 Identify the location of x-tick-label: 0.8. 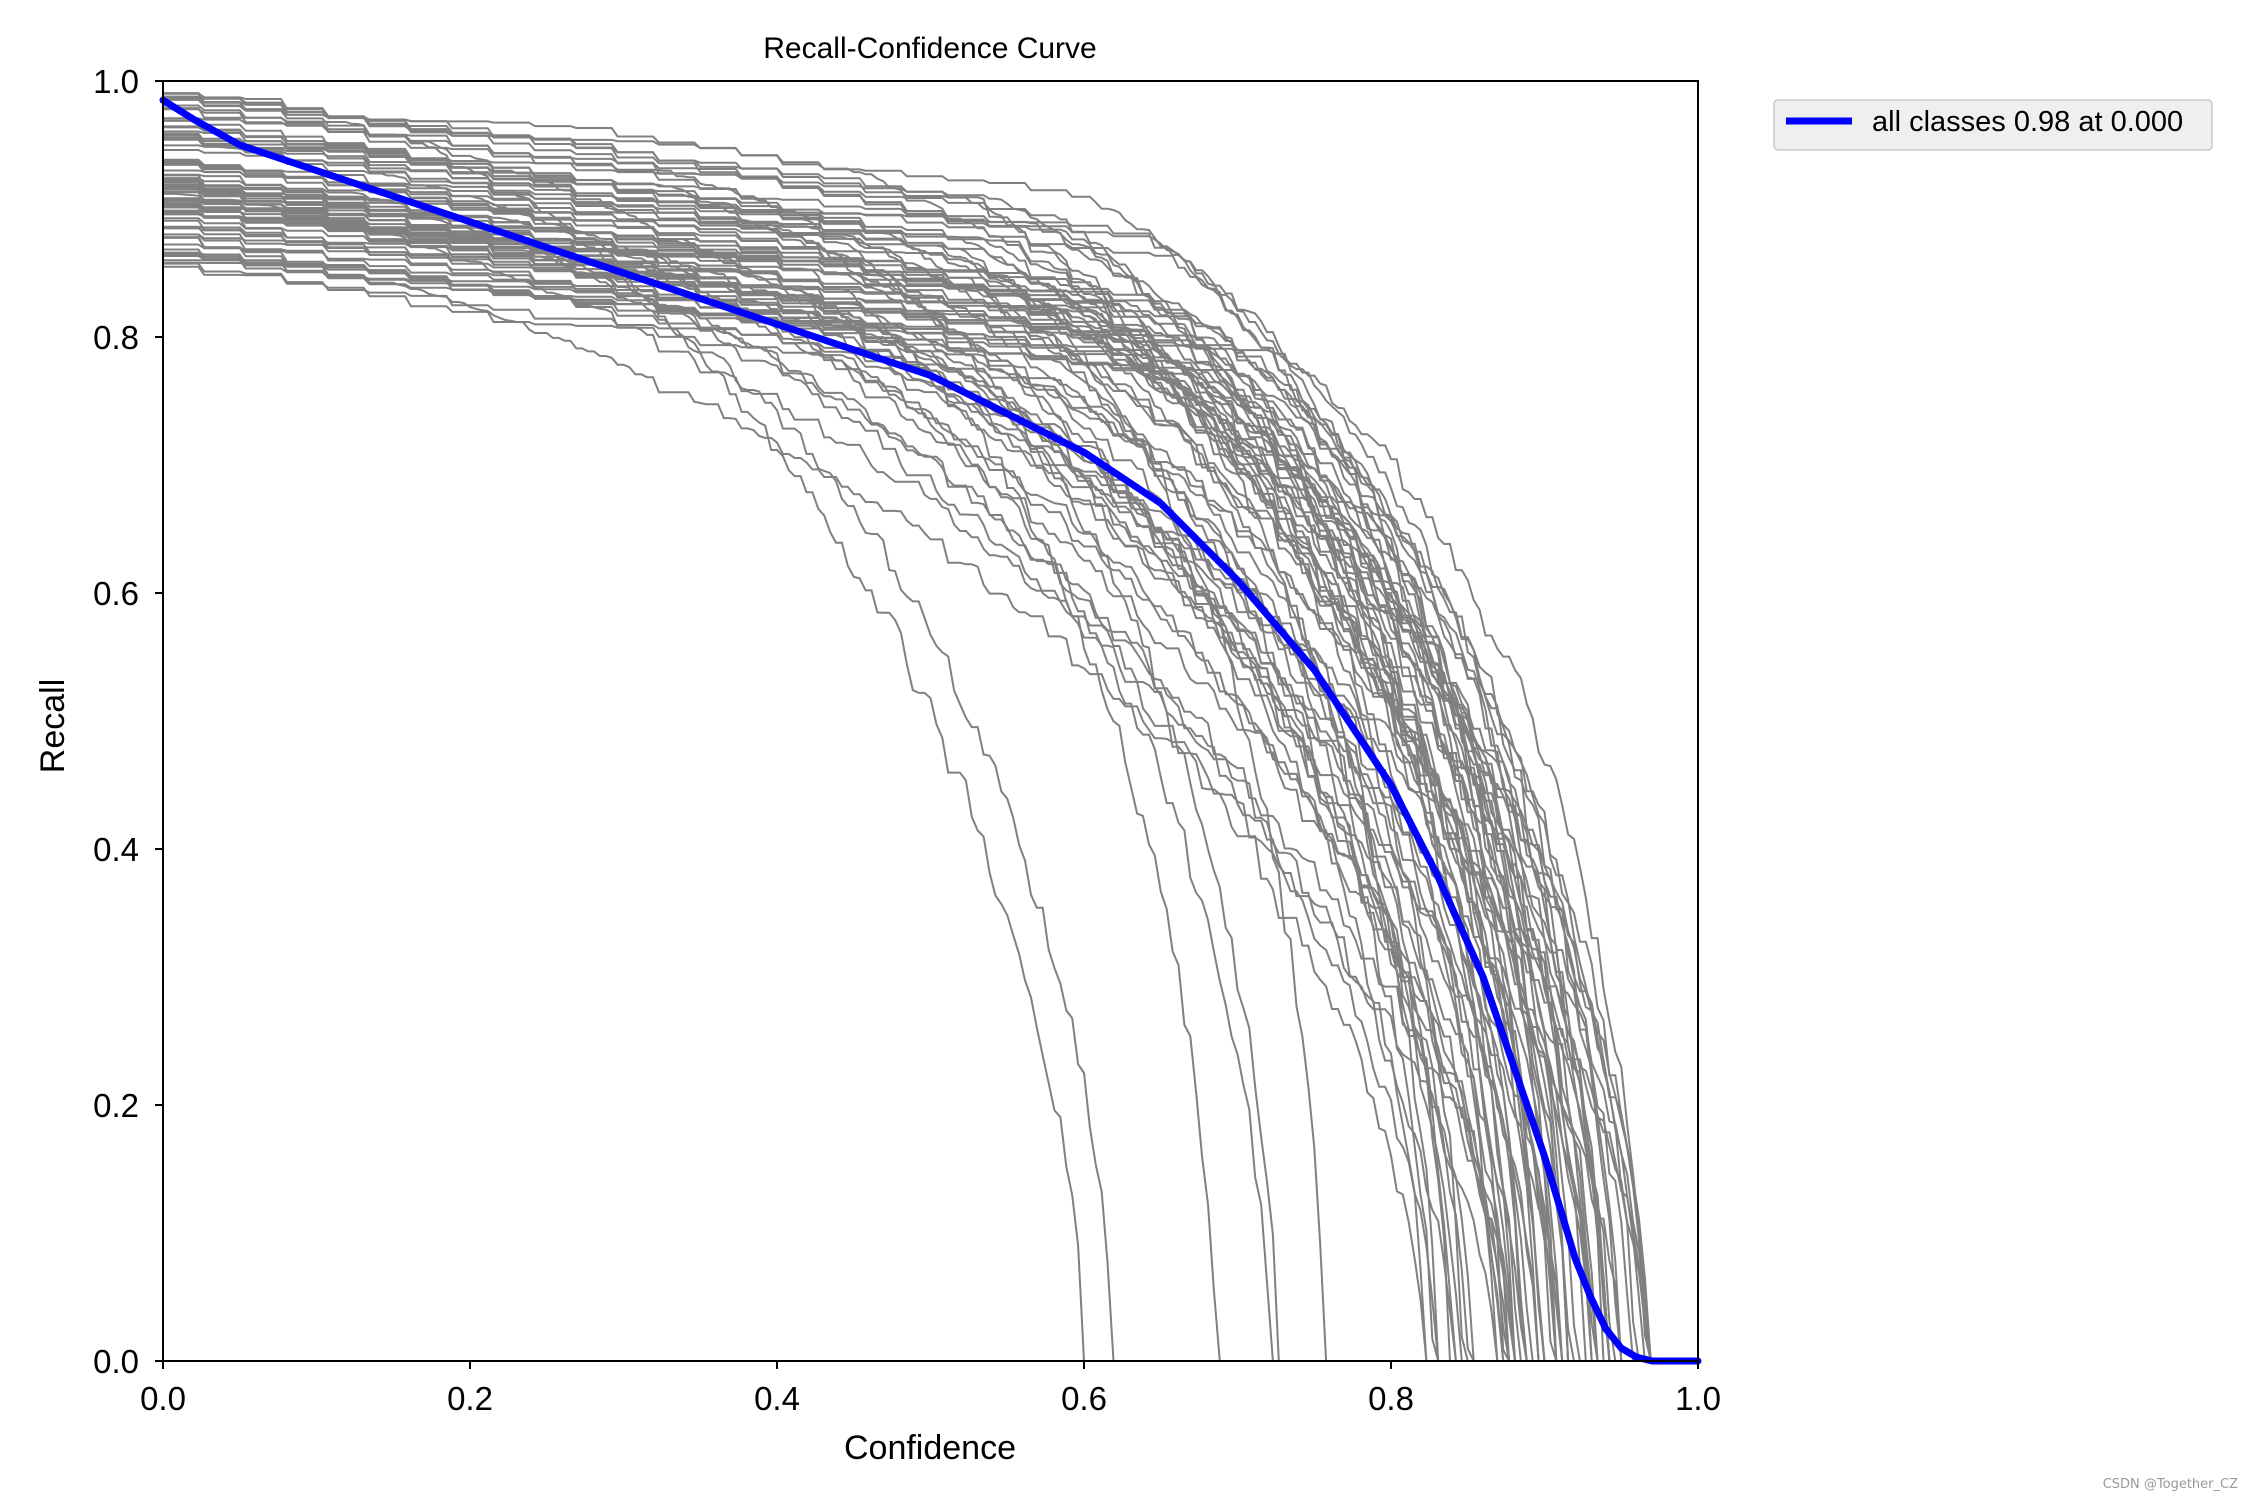
(1391, 1398).